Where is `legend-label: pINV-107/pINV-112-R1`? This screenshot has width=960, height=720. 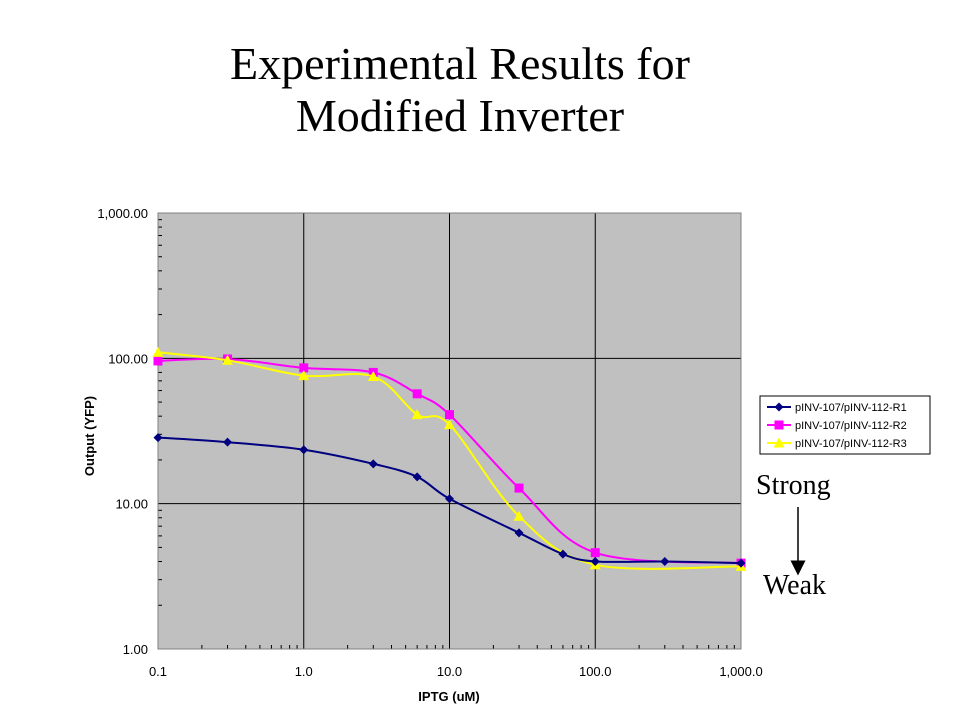 legend-label: pINV-107/pINV-112-R1 is located at coordinates (851, 408).